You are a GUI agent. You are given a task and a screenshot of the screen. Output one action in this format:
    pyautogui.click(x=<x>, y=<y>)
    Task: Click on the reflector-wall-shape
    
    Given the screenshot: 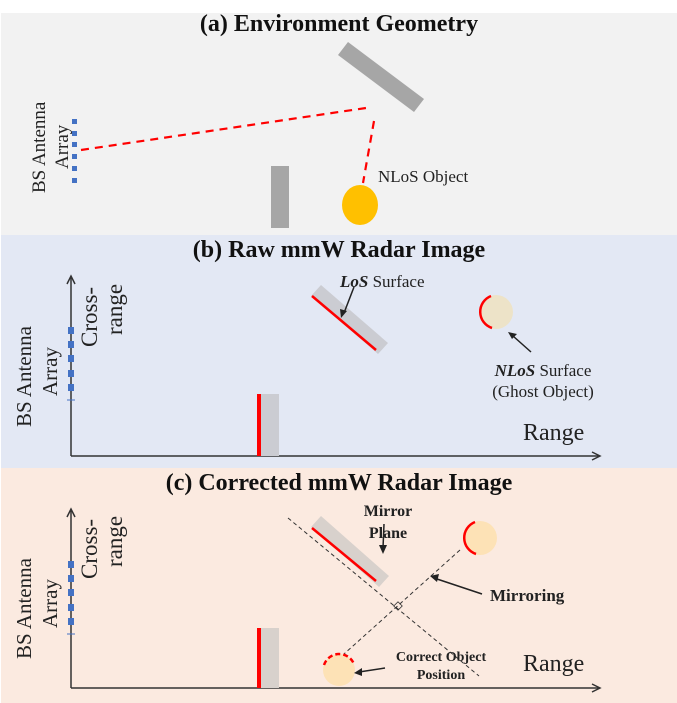 What is the action you would take?
    pyautogui.click(x=381, y=77)
    